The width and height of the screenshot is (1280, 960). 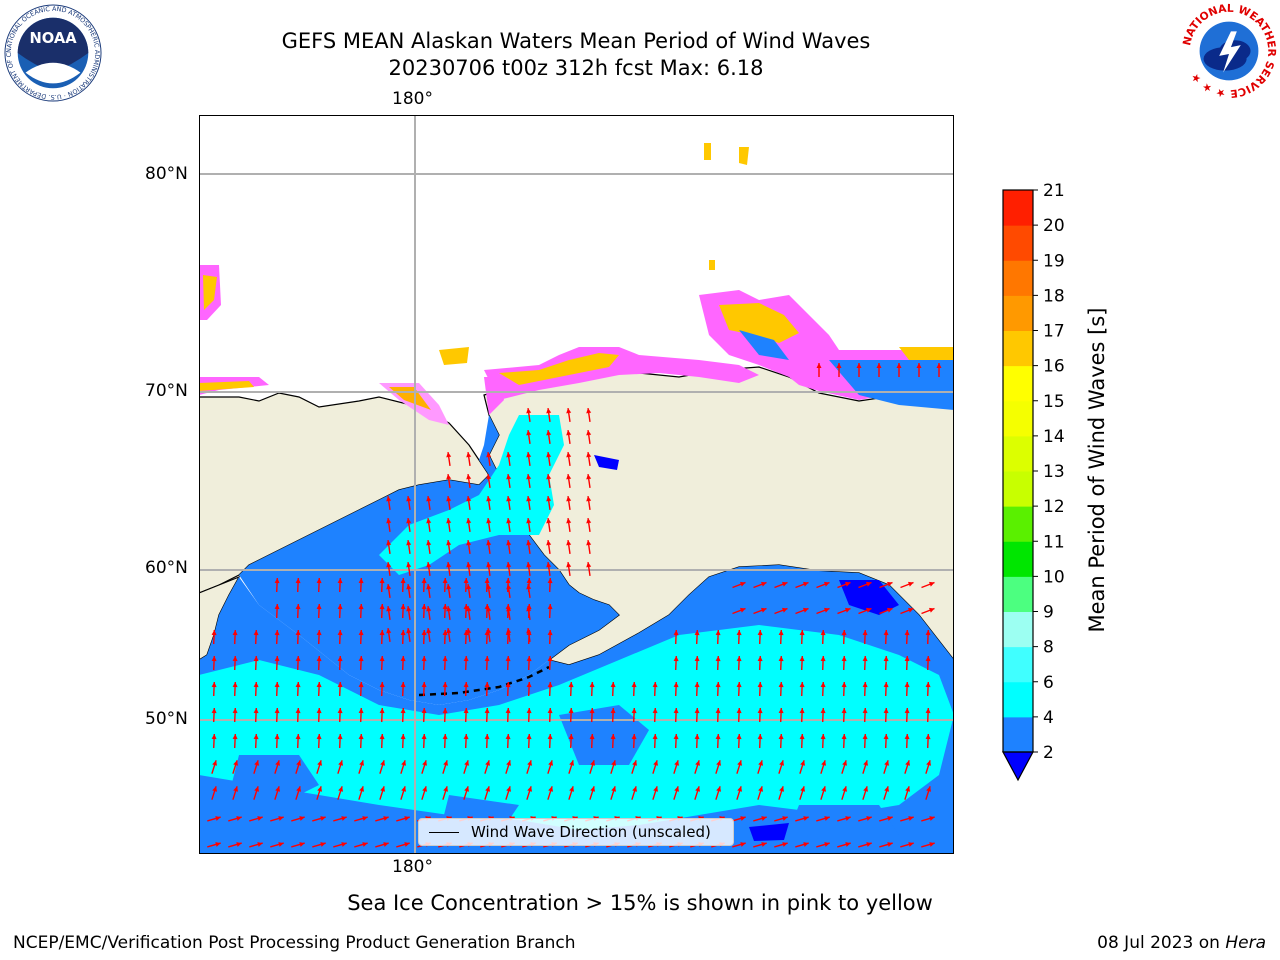 What do you see at coordinates (1054, 472) in the screenshot?
I see `colorbar-tick-label: 13` at bounding box center [1054, 472].